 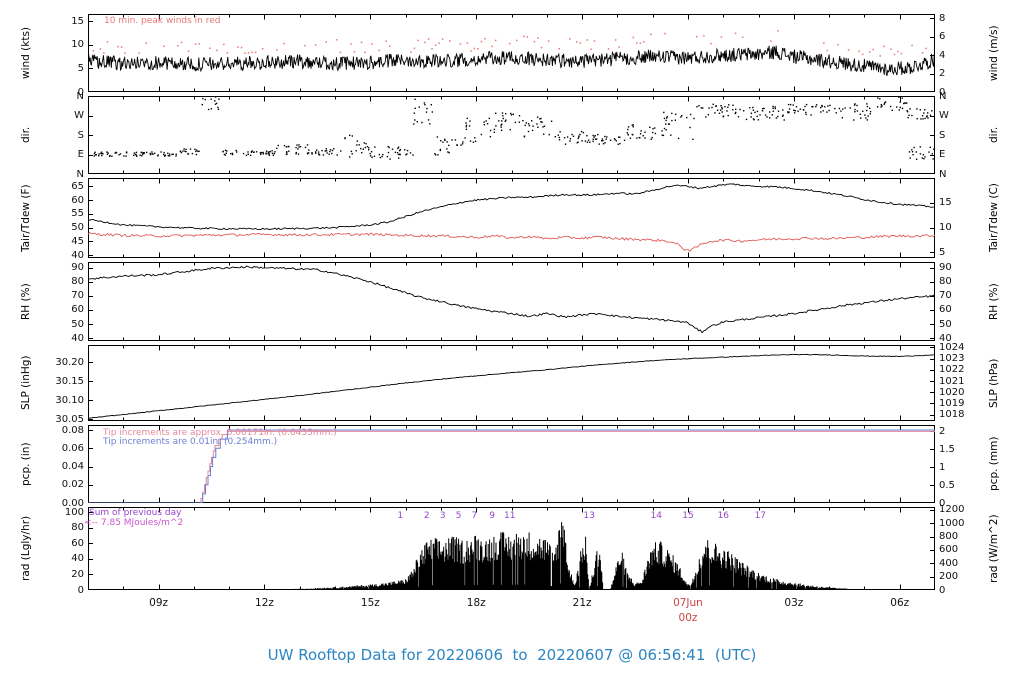 What do you see at coordinates (400, 516) in the screenshot?
I see `hour-mark: 1` at bounding box center [400, 516].